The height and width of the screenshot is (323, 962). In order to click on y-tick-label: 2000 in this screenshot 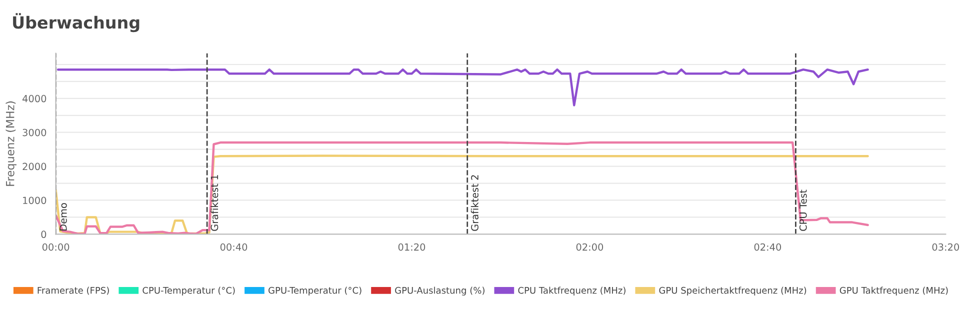, I will do `click(34, 166)`.